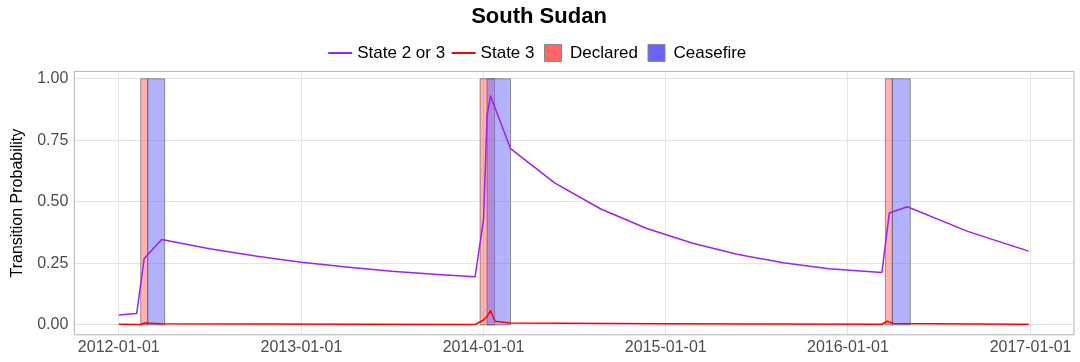 The image size is (1080, 362). What do you see at coordinates (118, 346) in the screenshot?
I see `x-tick-label: 2012-01-01` at bounding box center [118, 346].